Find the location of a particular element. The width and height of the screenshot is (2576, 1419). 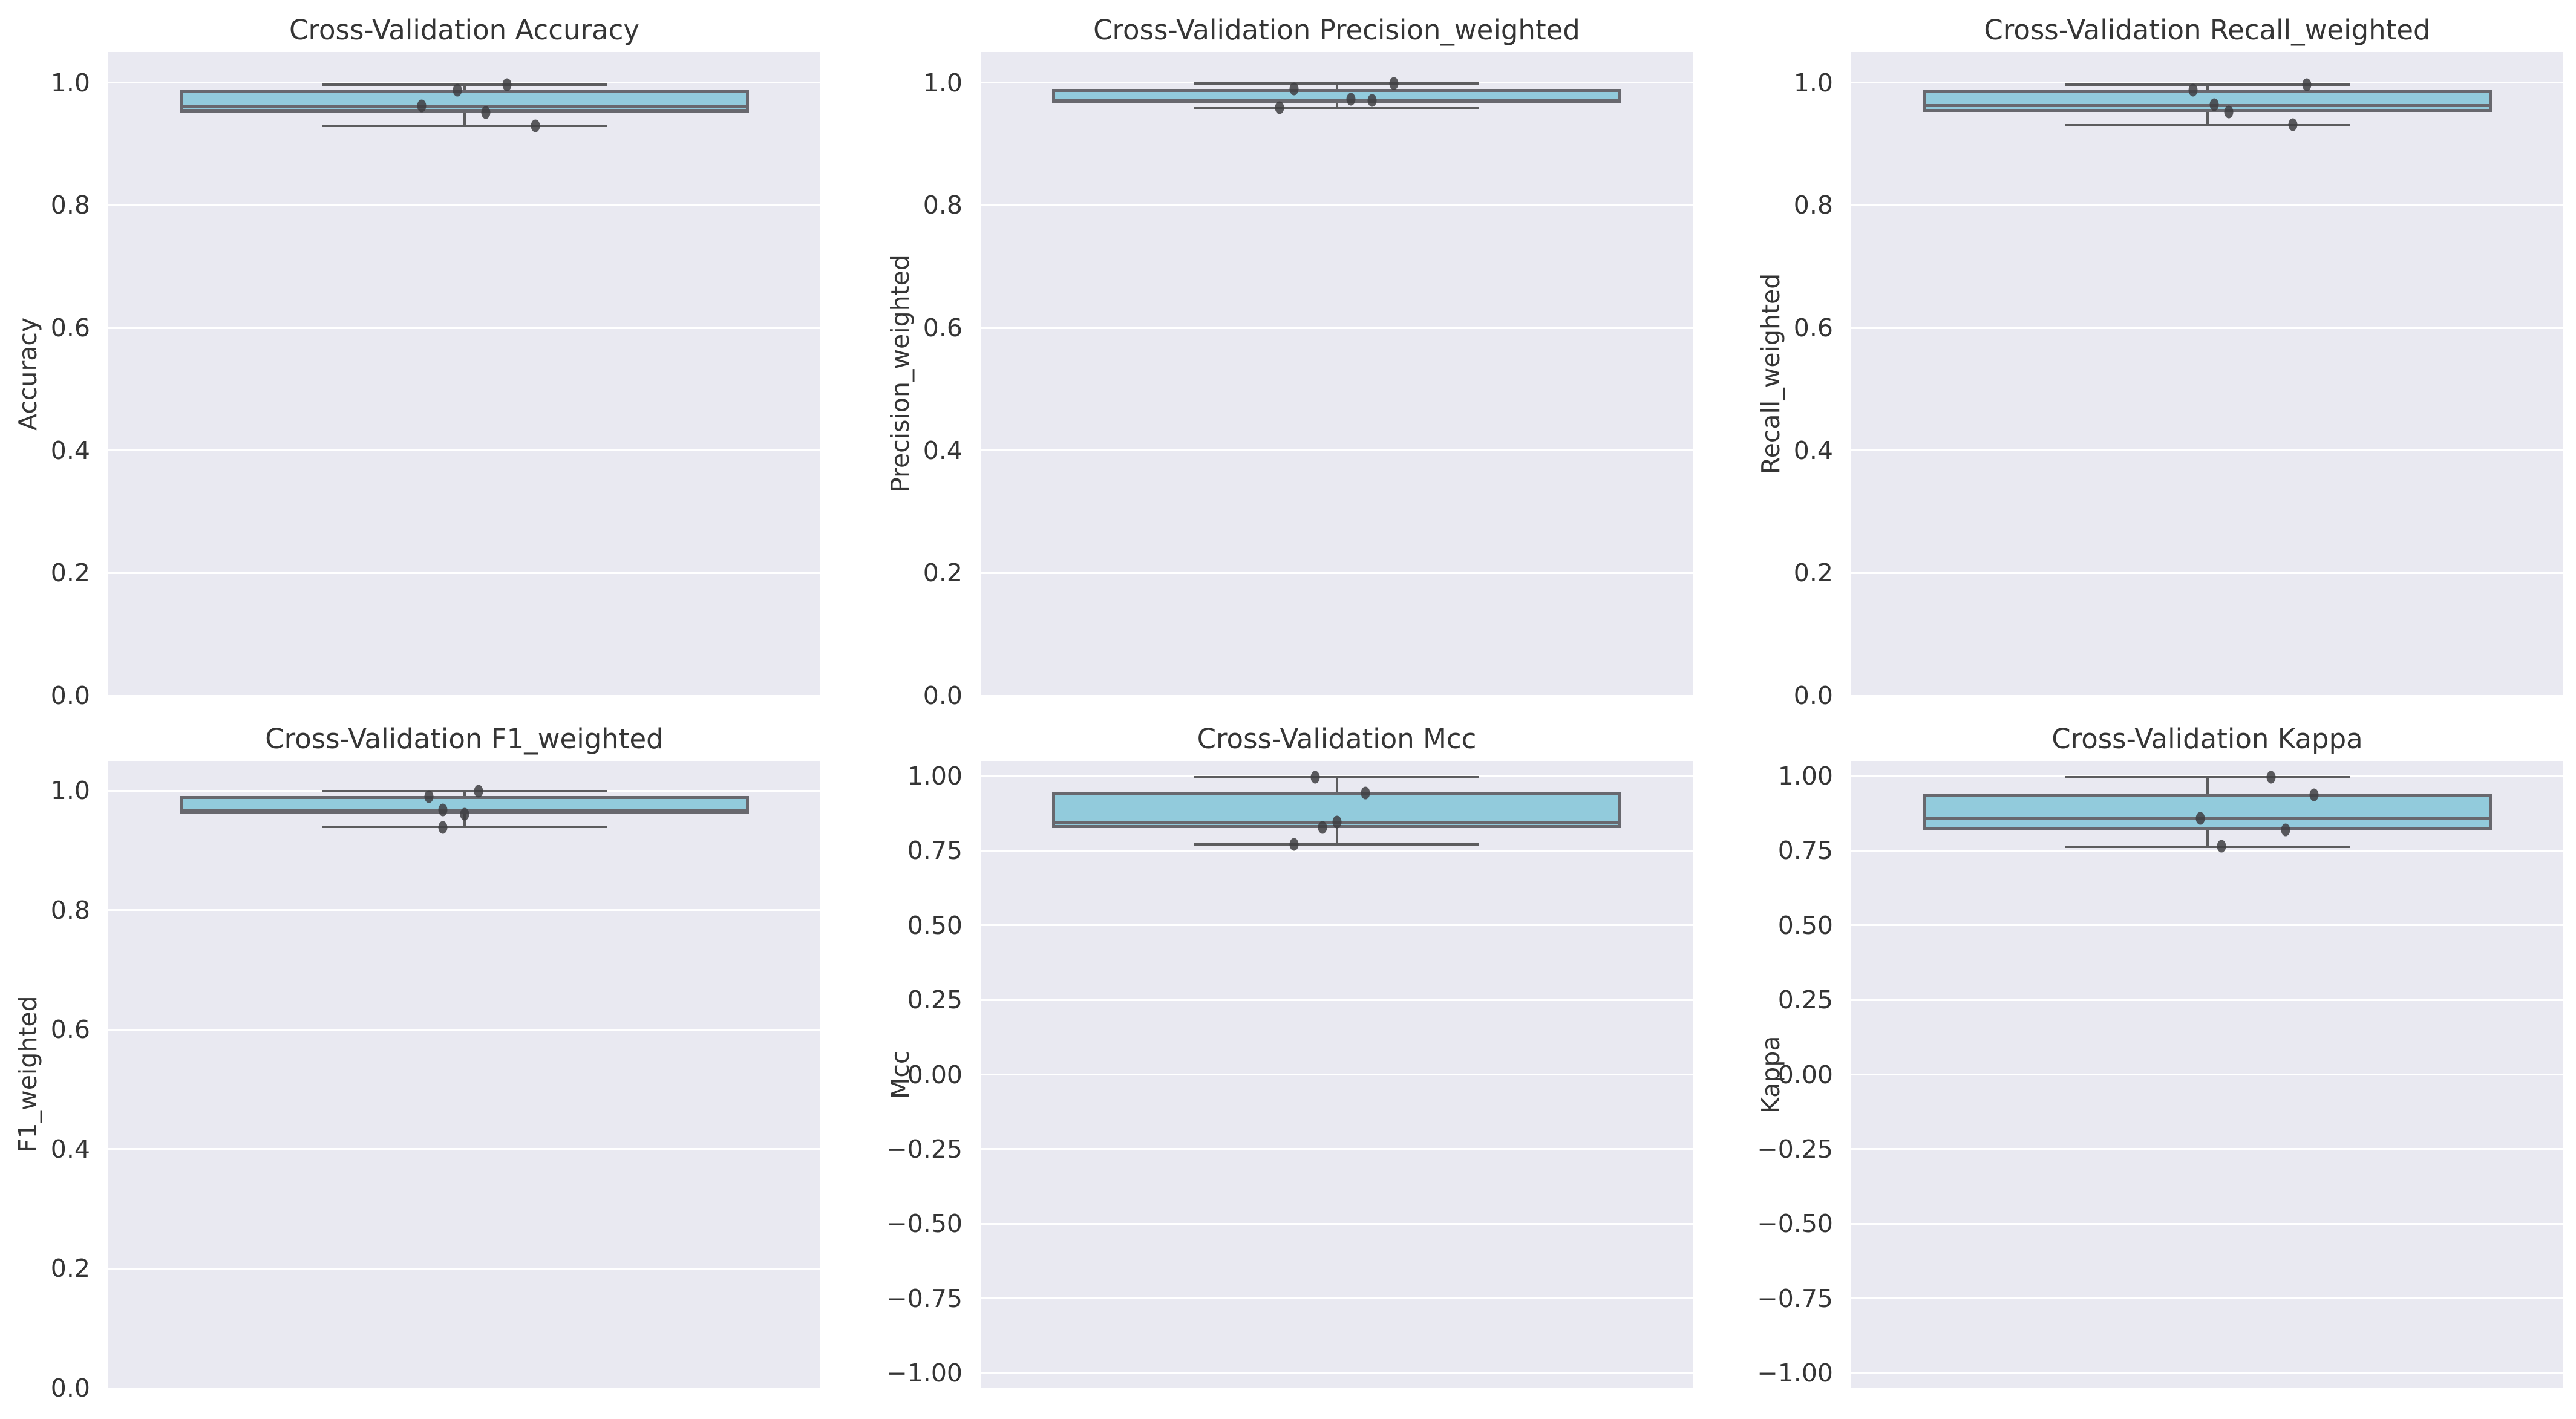

panel-title: Cross-Validation Accuracy is located at coordinates (464, 30).